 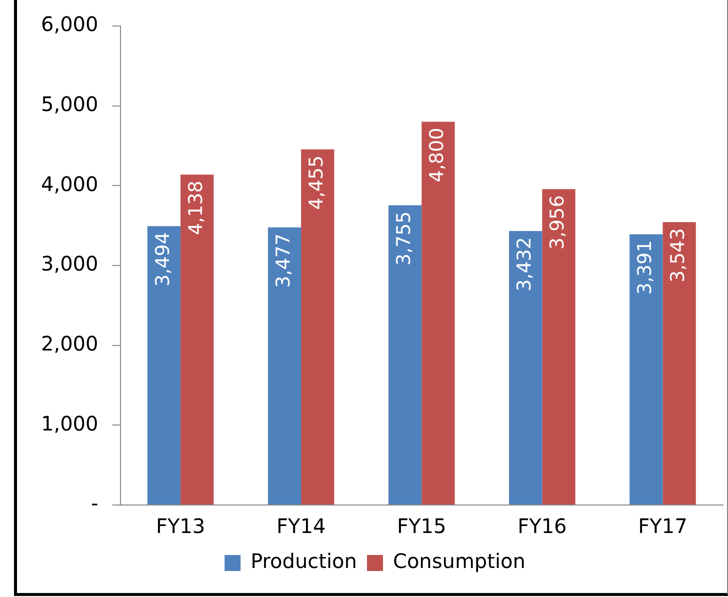 I want to click on data-label: 3,543, so click(x=678, y=255).